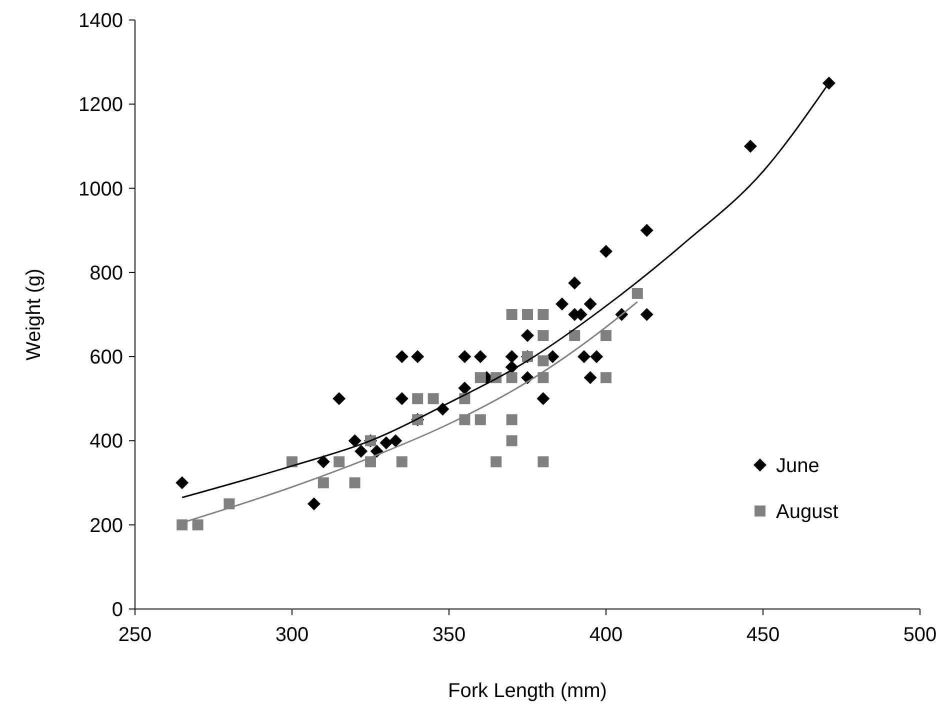 The image size is (941, 717). Describe the element at coordinates (292, 635) in the screenshot. I see `x-tick-label: 300` at that location.